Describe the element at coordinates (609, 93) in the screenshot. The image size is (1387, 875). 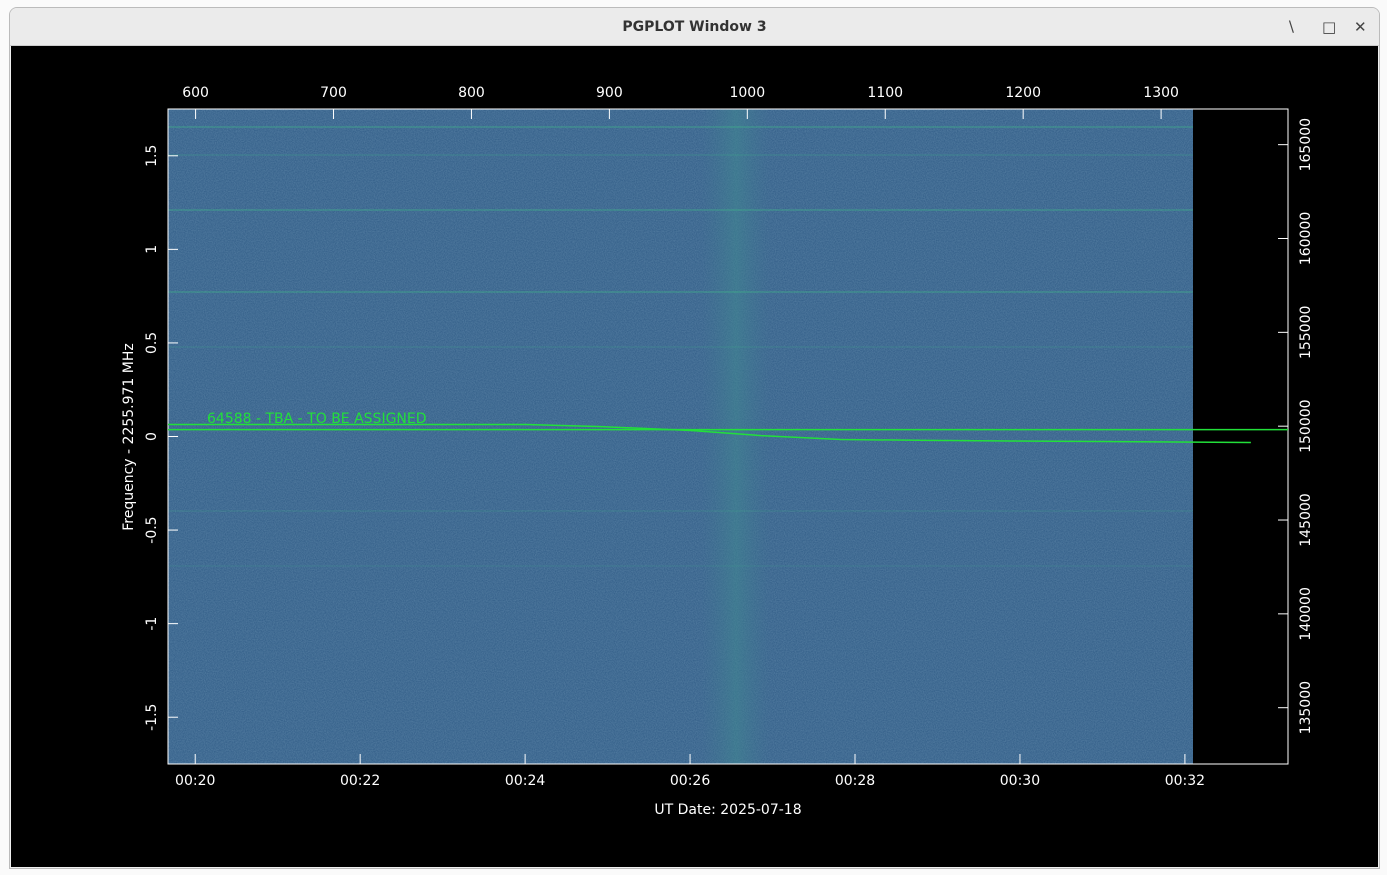
I see `x2-tick-label: 900` at that location.